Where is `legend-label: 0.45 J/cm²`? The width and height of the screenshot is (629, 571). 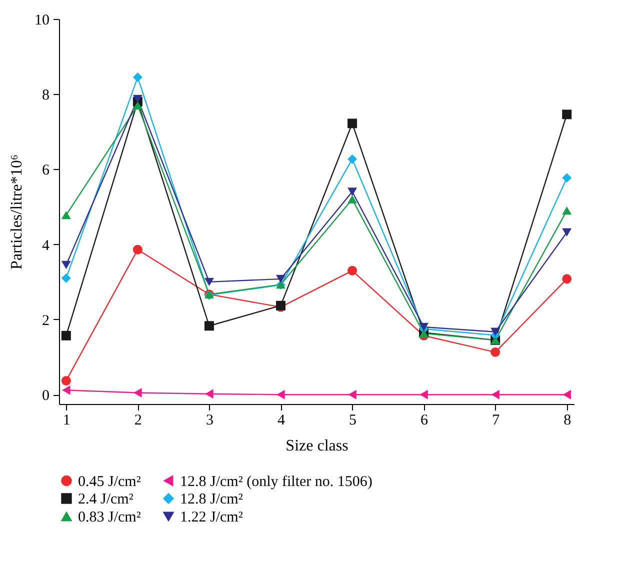
legend-label: 0.45 J/cm² is located at coordinates (110, 482).